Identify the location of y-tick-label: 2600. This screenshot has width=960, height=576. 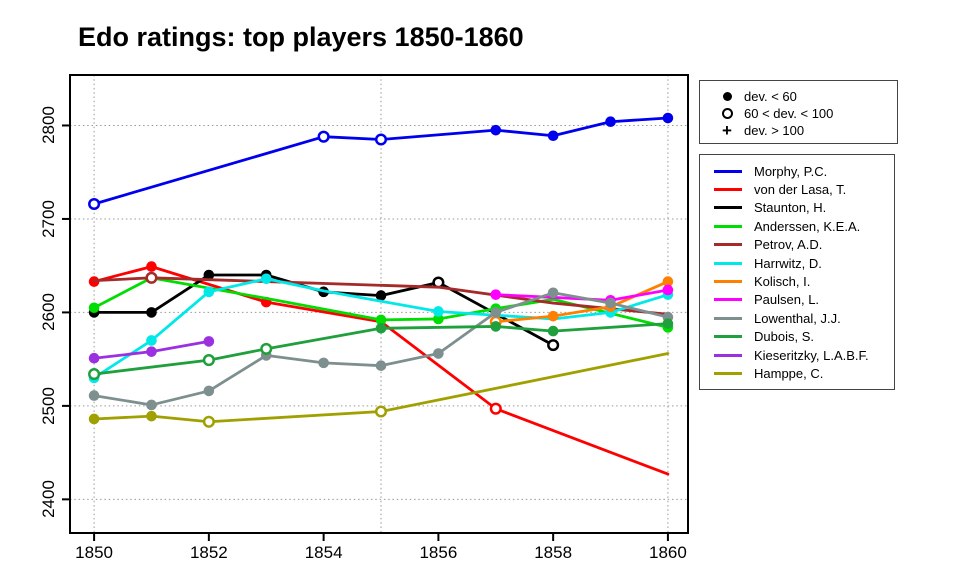
(48, 312).